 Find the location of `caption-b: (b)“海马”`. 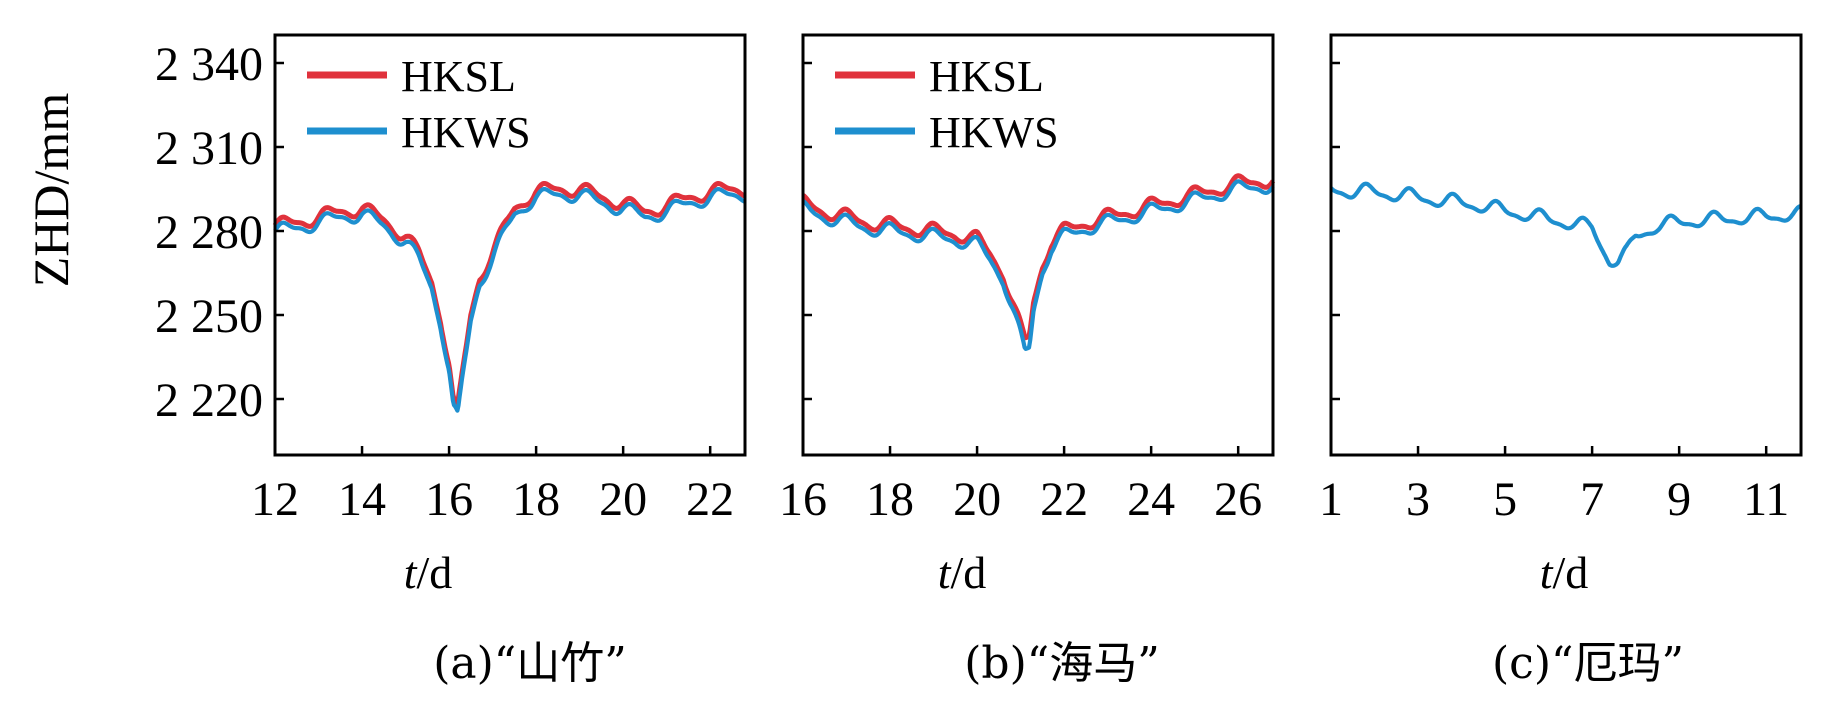

caption-b: (b)“海马” is located at coordinates (1062, 663).